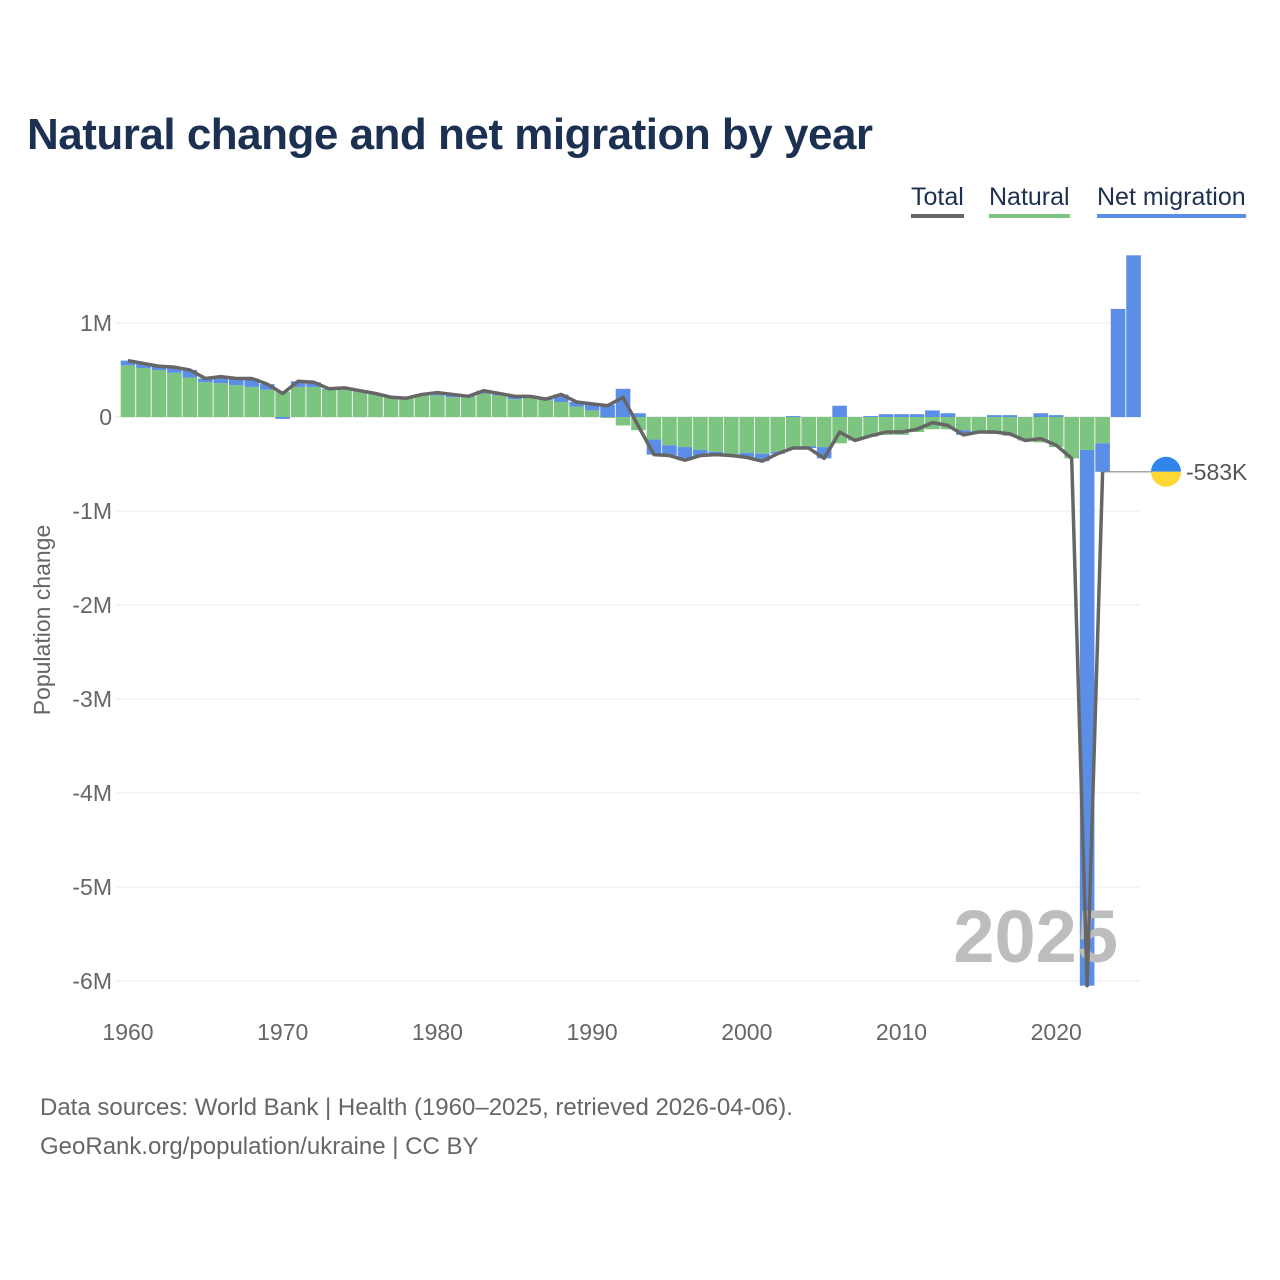  What do you see at coordinates (1035, 936) in the screenshot?
I see `year-watermark: 2025` at bounding box center [1035, 936].